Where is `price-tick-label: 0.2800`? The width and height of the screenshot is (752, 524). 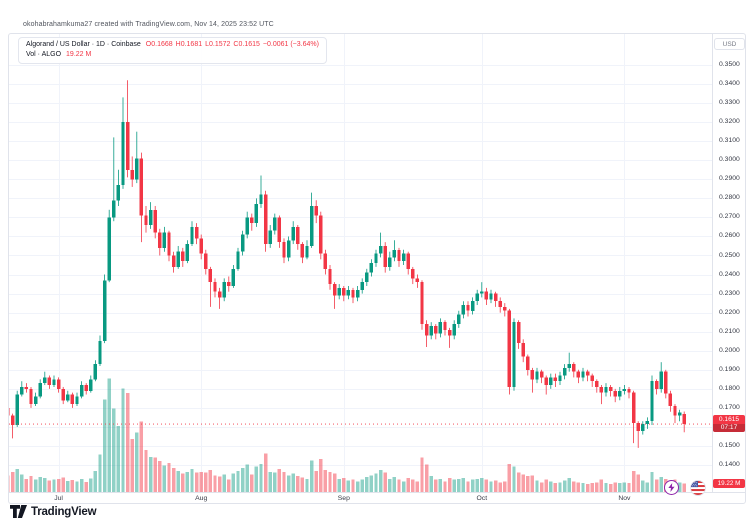
price-tick-label: 0.2800 is located at coordinates (729, 198).